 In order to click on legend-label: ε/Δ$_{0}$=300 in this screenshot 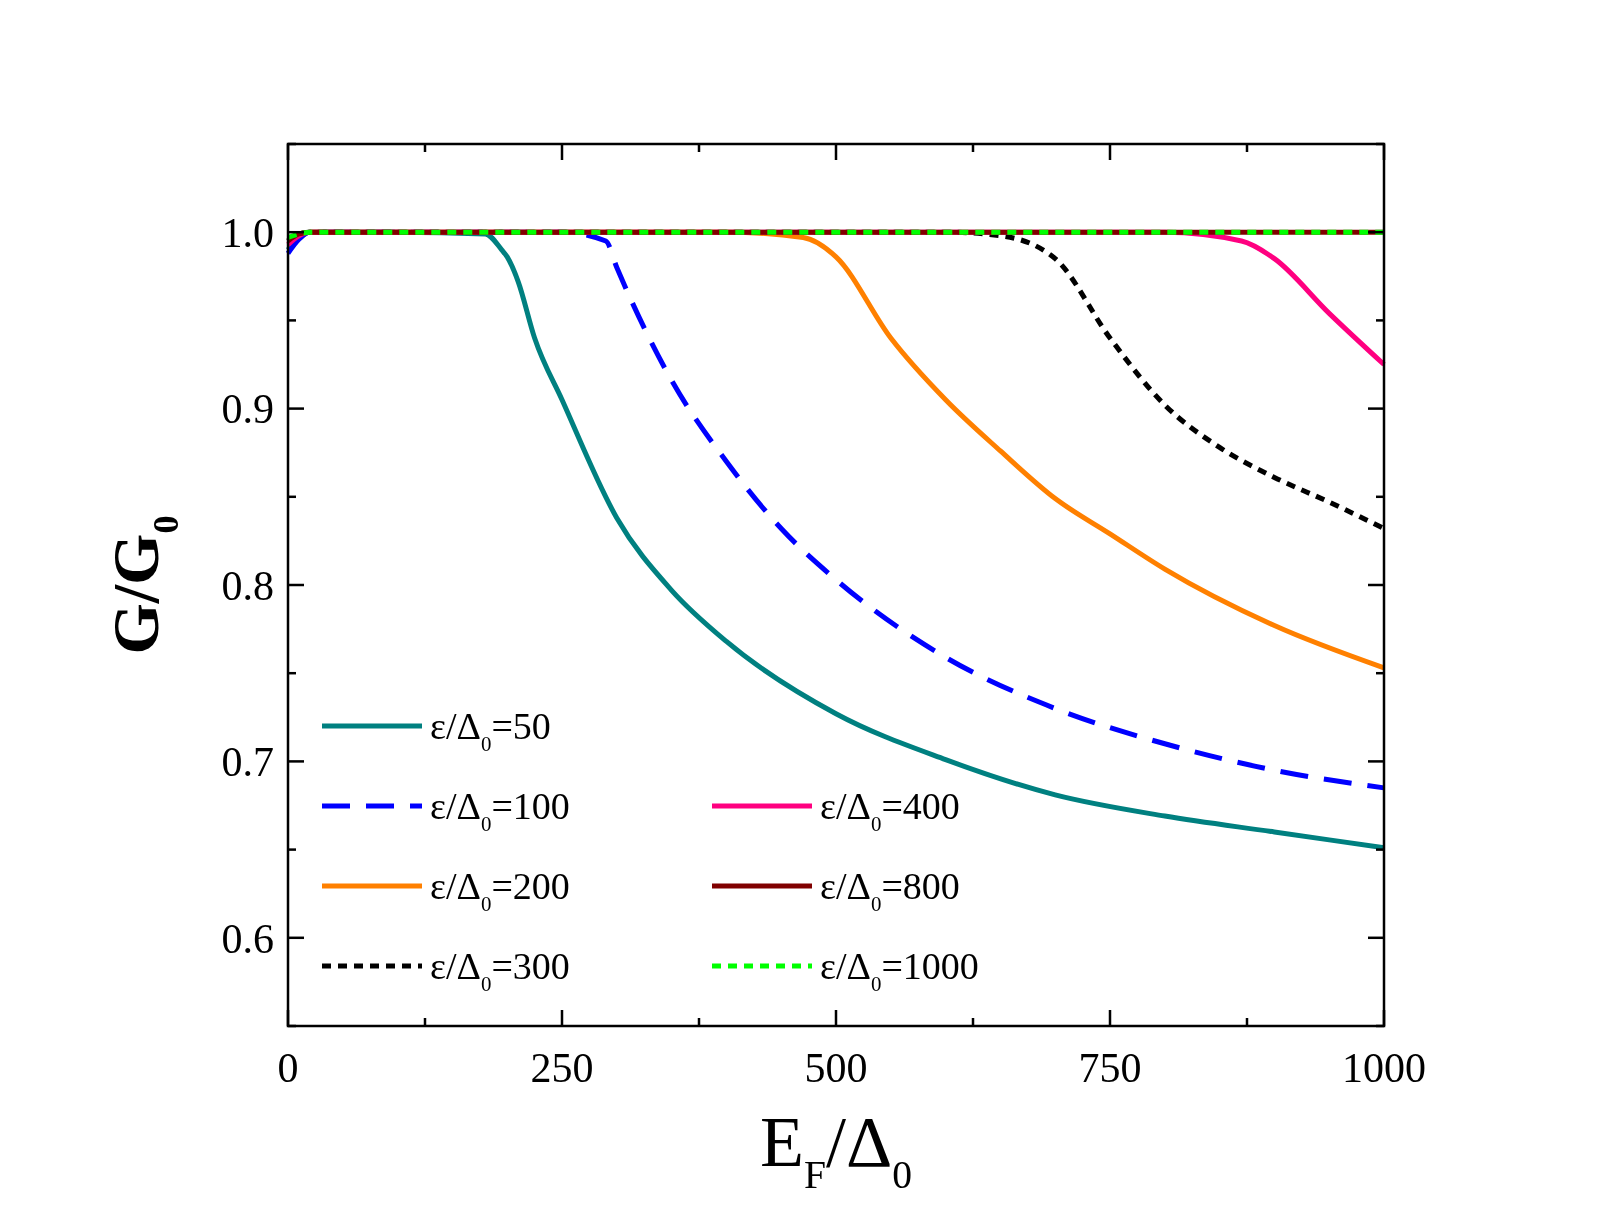, I will do `click(500, 971)`.